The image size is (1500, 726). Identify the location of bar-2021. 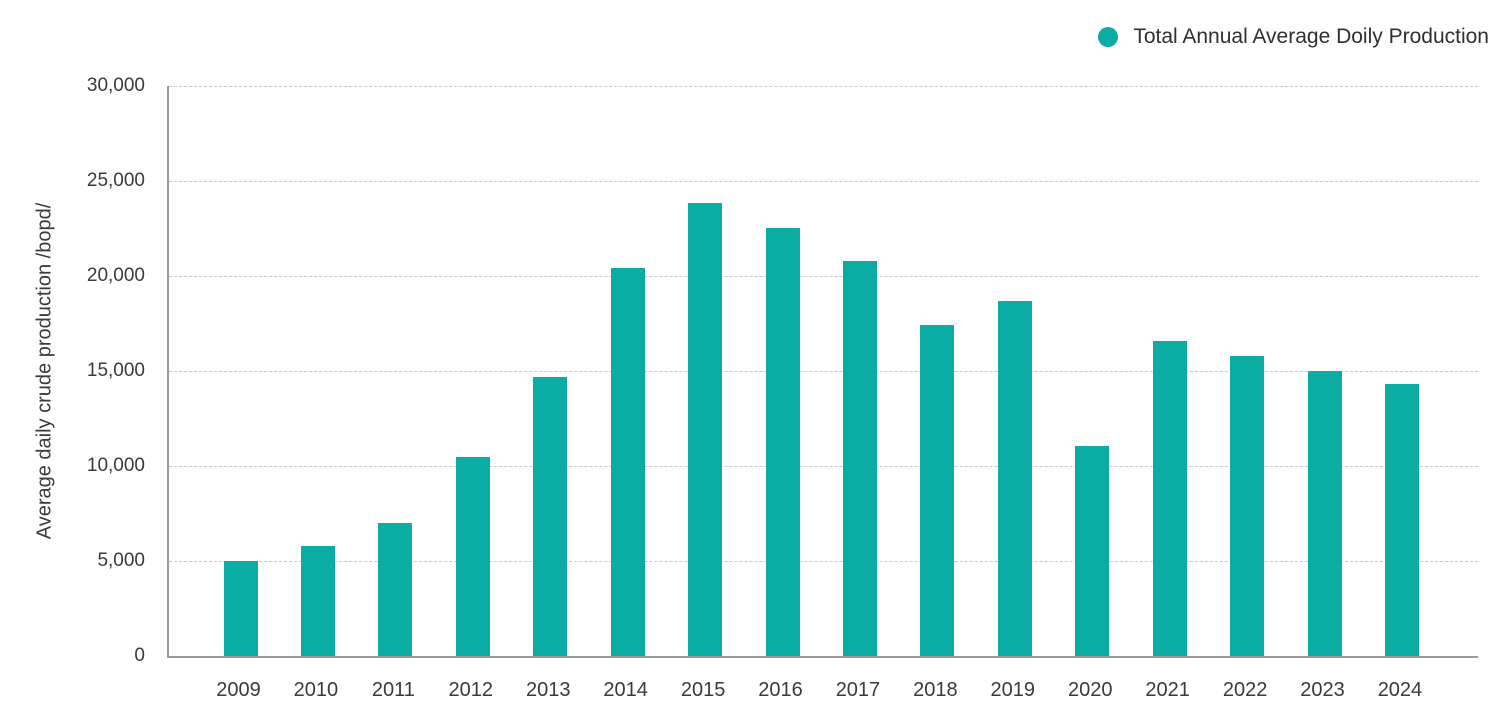
(1169, 498).